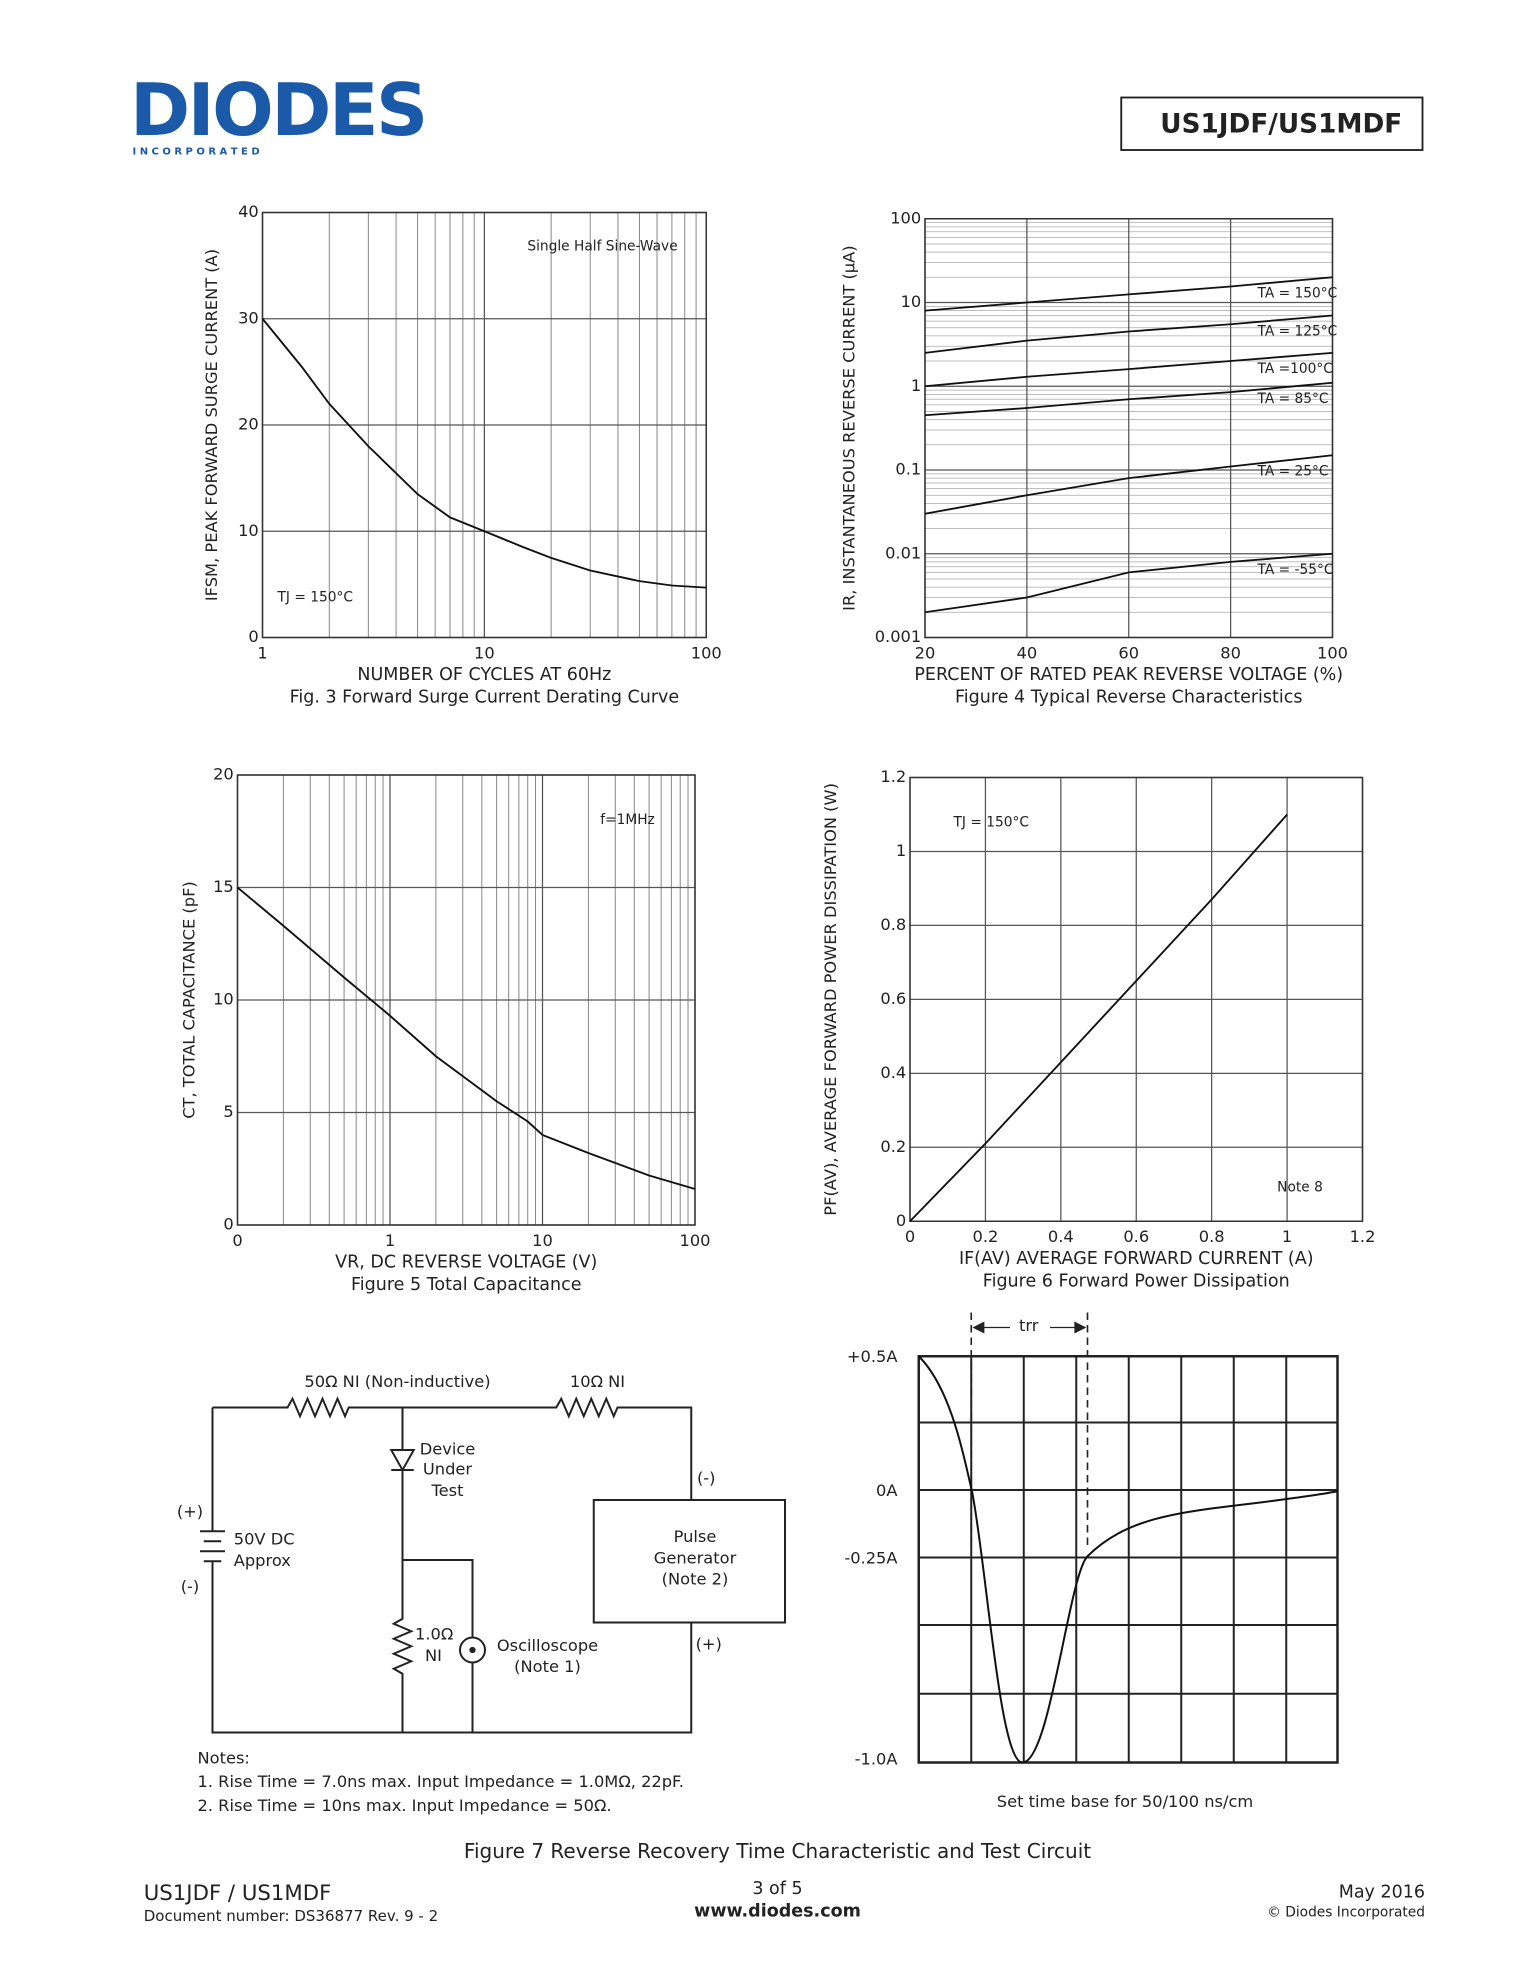 The image size is (1530, 1984). What do you see at coordinates (908, 469) in the screenshot?
I see `y-tick-label: 0.1` at bounding box center [908, 469].